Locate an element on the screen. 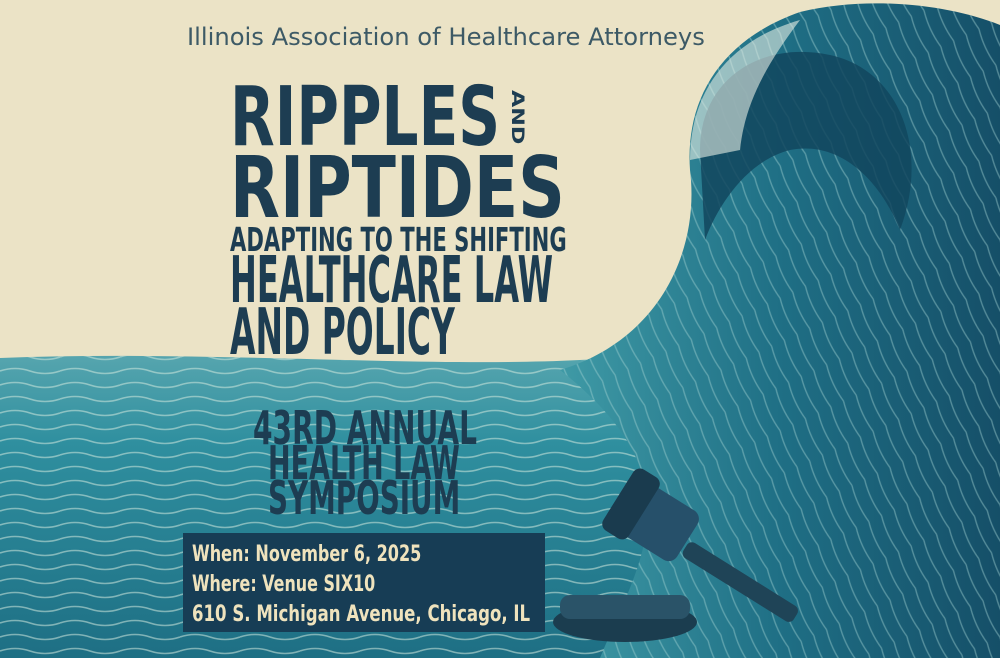  event-line3: SYMPOSIUM is located at coordinates (364, 498).